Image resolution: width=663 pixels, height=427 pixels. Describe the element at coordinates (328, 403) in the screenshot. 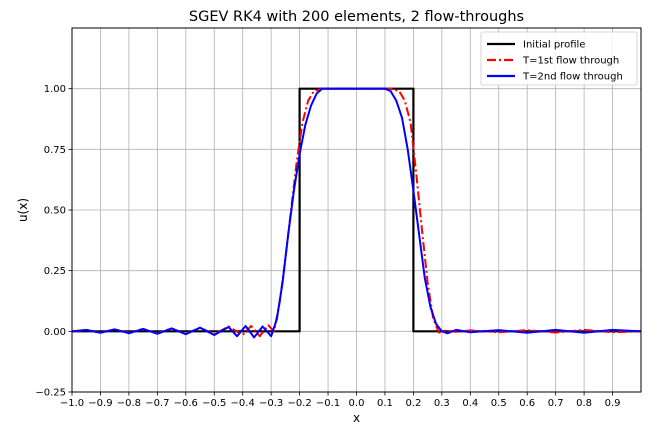

I see `x-tick-label: −0.1` at that location.